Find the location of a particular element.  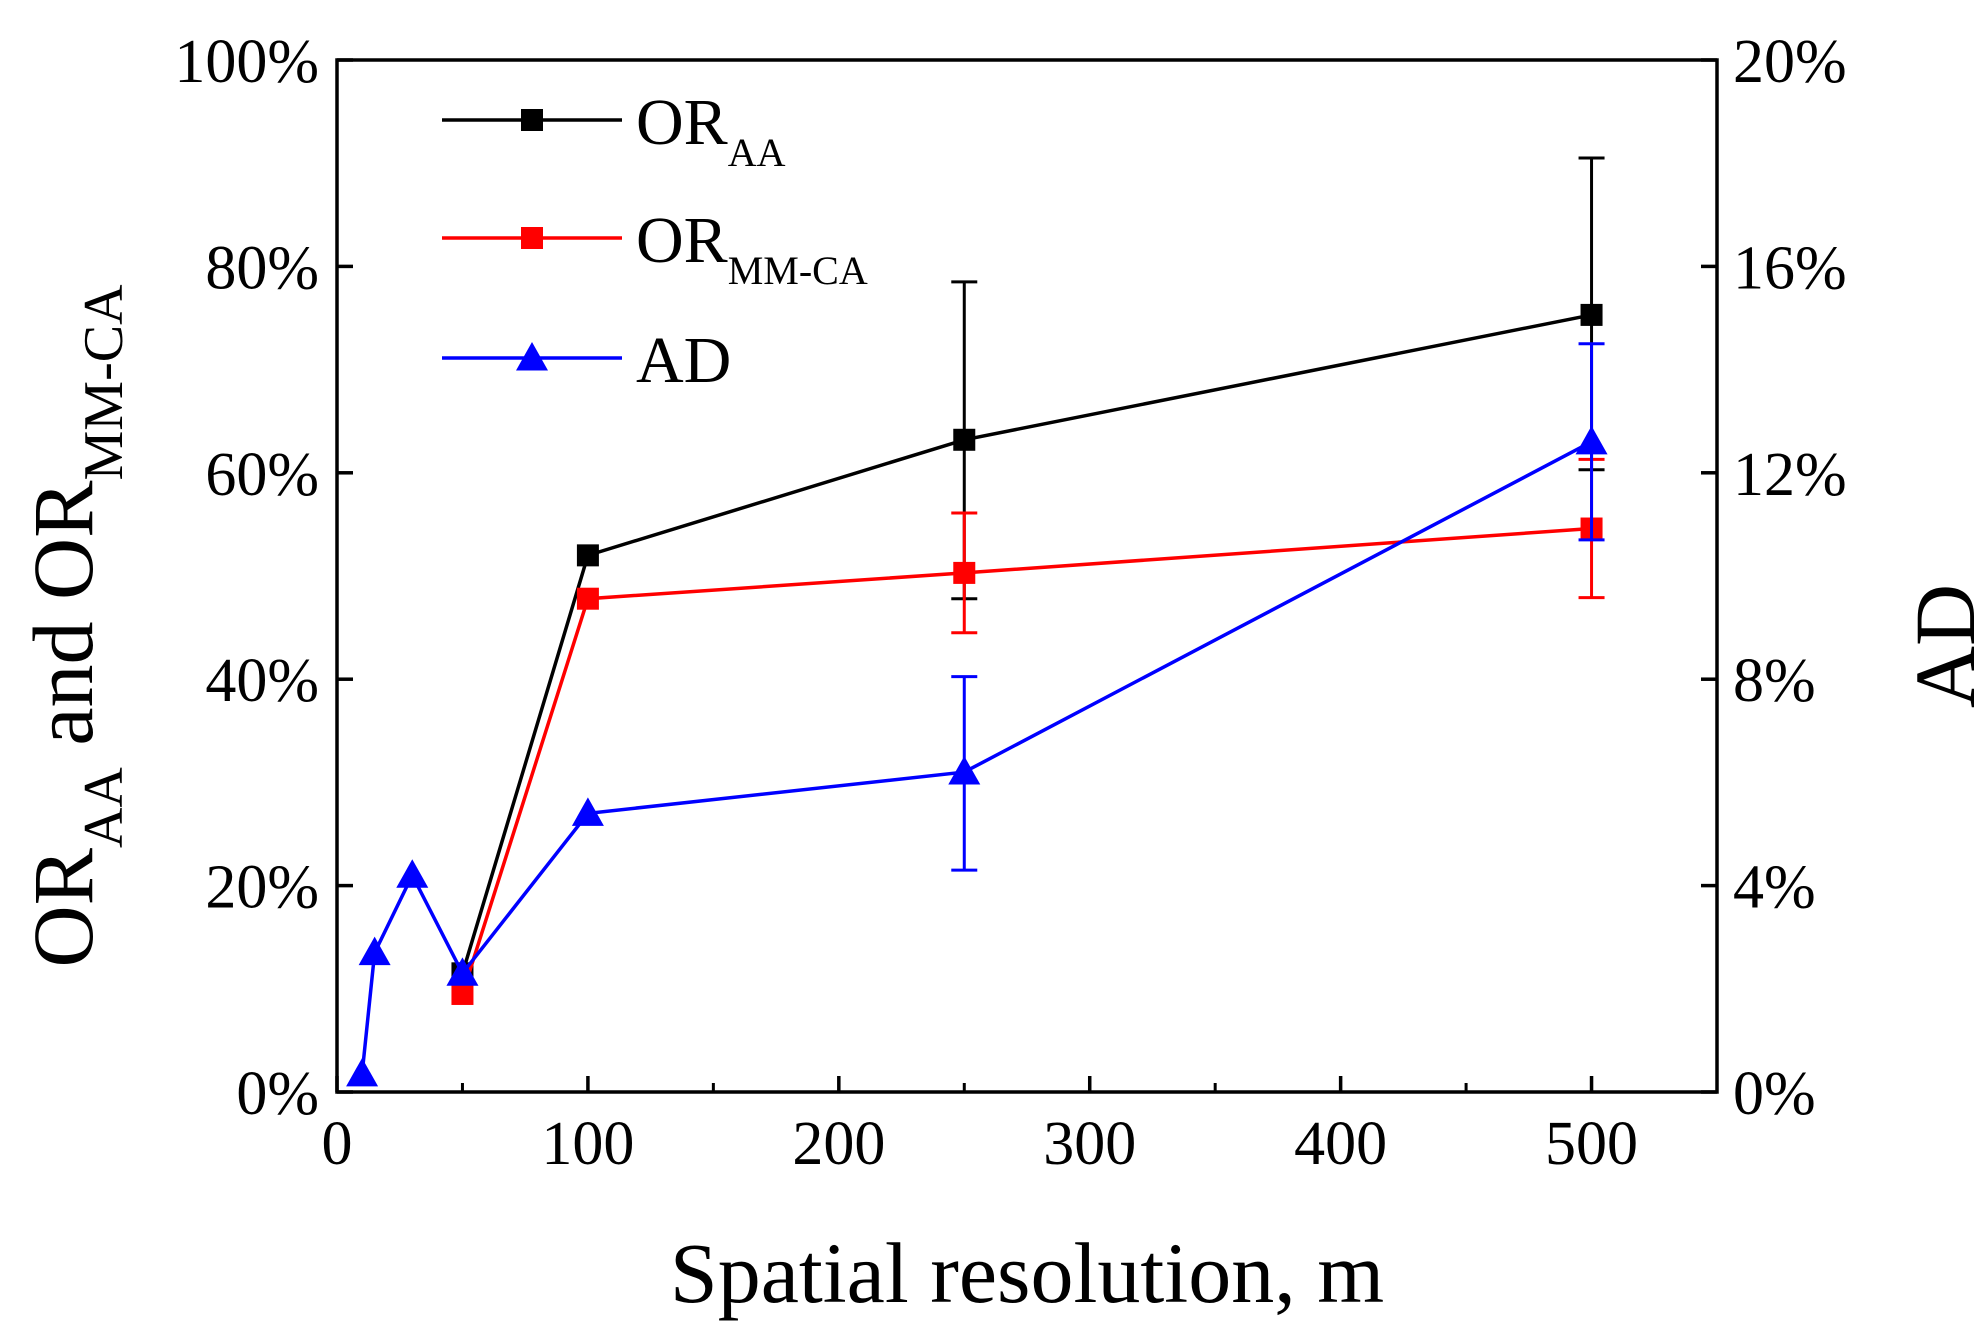

legend-label: AD is located at coordinates (683, 360).